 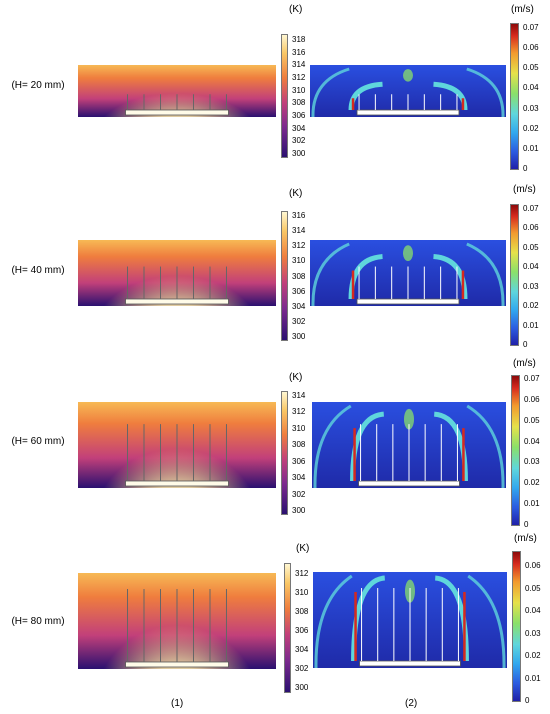 What do you see at coordinates (409, 445) in the screenshot?
I see `velocity-plot-h60` at bounding box center [409, 445].